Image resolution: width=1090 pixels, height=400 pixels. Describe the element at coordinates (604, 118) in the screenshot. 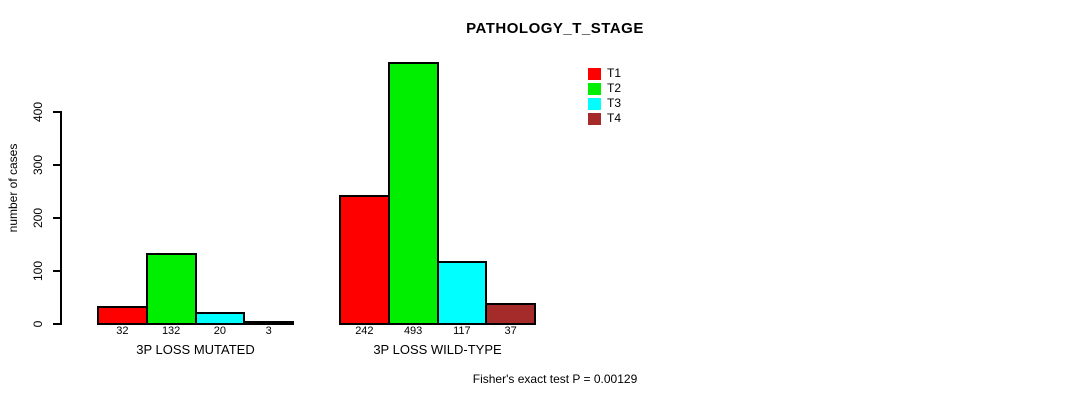

I see `legend-item-t4: T4` at that location.